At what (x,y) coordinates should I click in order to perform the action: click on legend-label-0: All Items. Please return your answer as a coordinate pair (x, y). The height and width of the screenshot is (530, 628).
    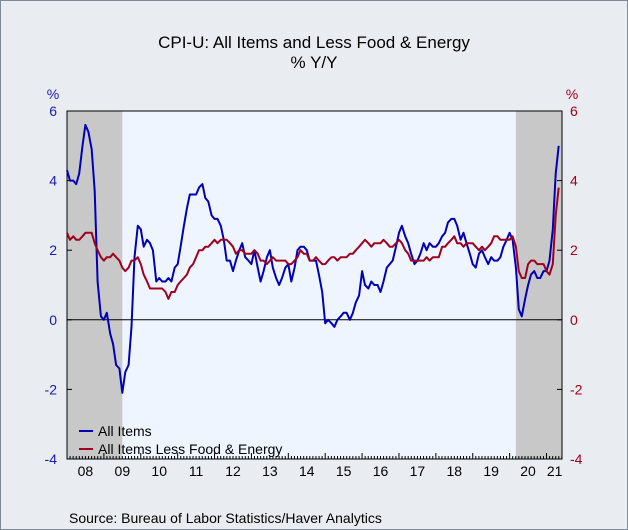
    Looking at the image, I should click on (125, 431).